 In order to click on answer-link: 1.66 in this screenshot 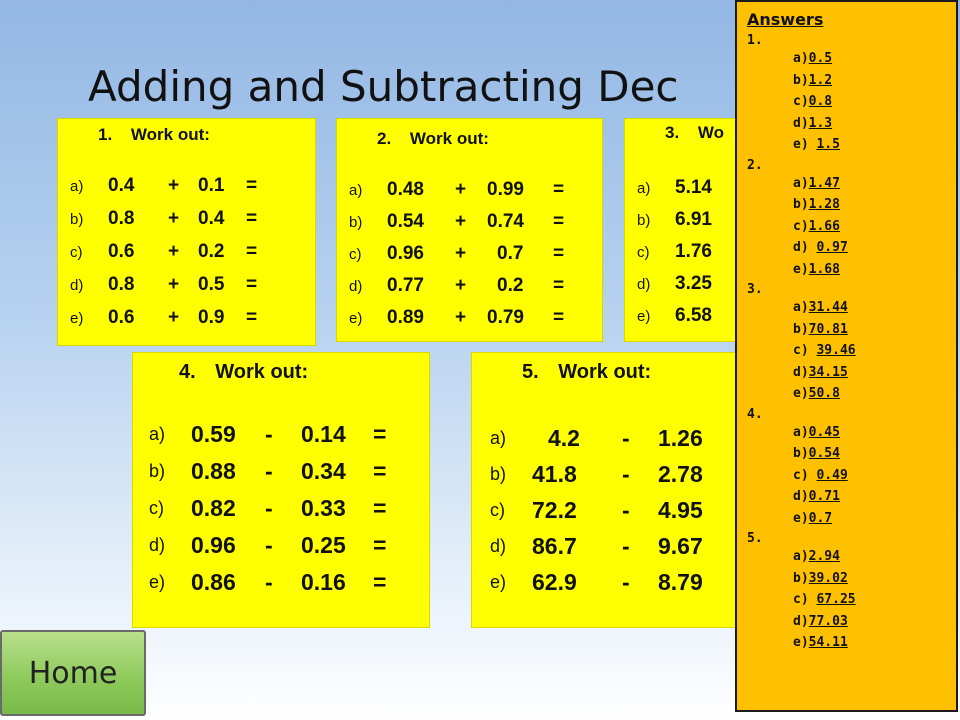, I will do `click(824, 226)`.